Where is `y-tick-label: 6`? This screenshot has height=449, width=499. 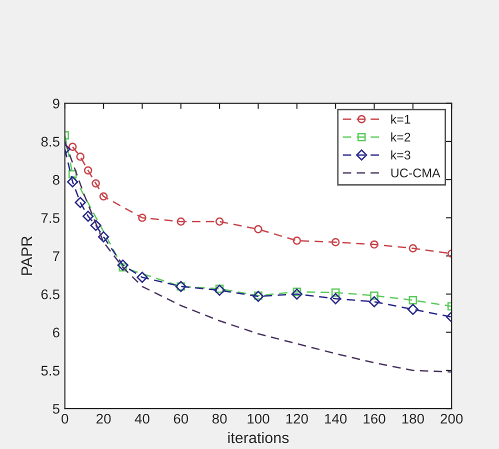
y-tick-label: 6 is located at coordinates (56, 333).